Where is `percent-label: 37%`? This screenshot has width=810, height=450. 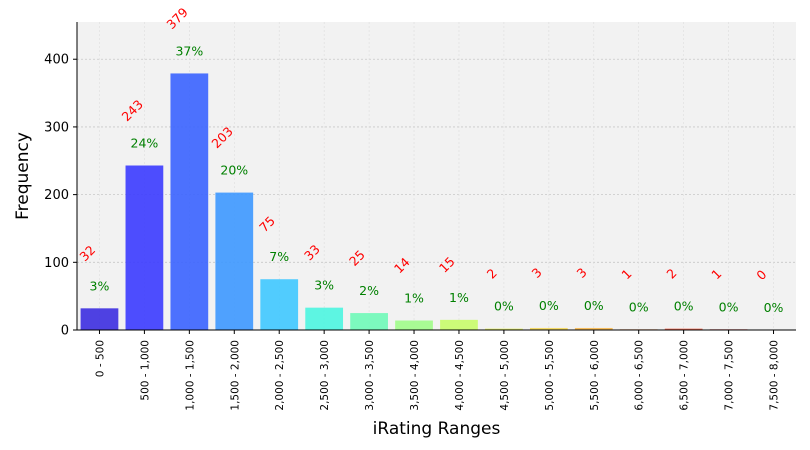 percent-label: 37% is located at coordinates (189, 50).